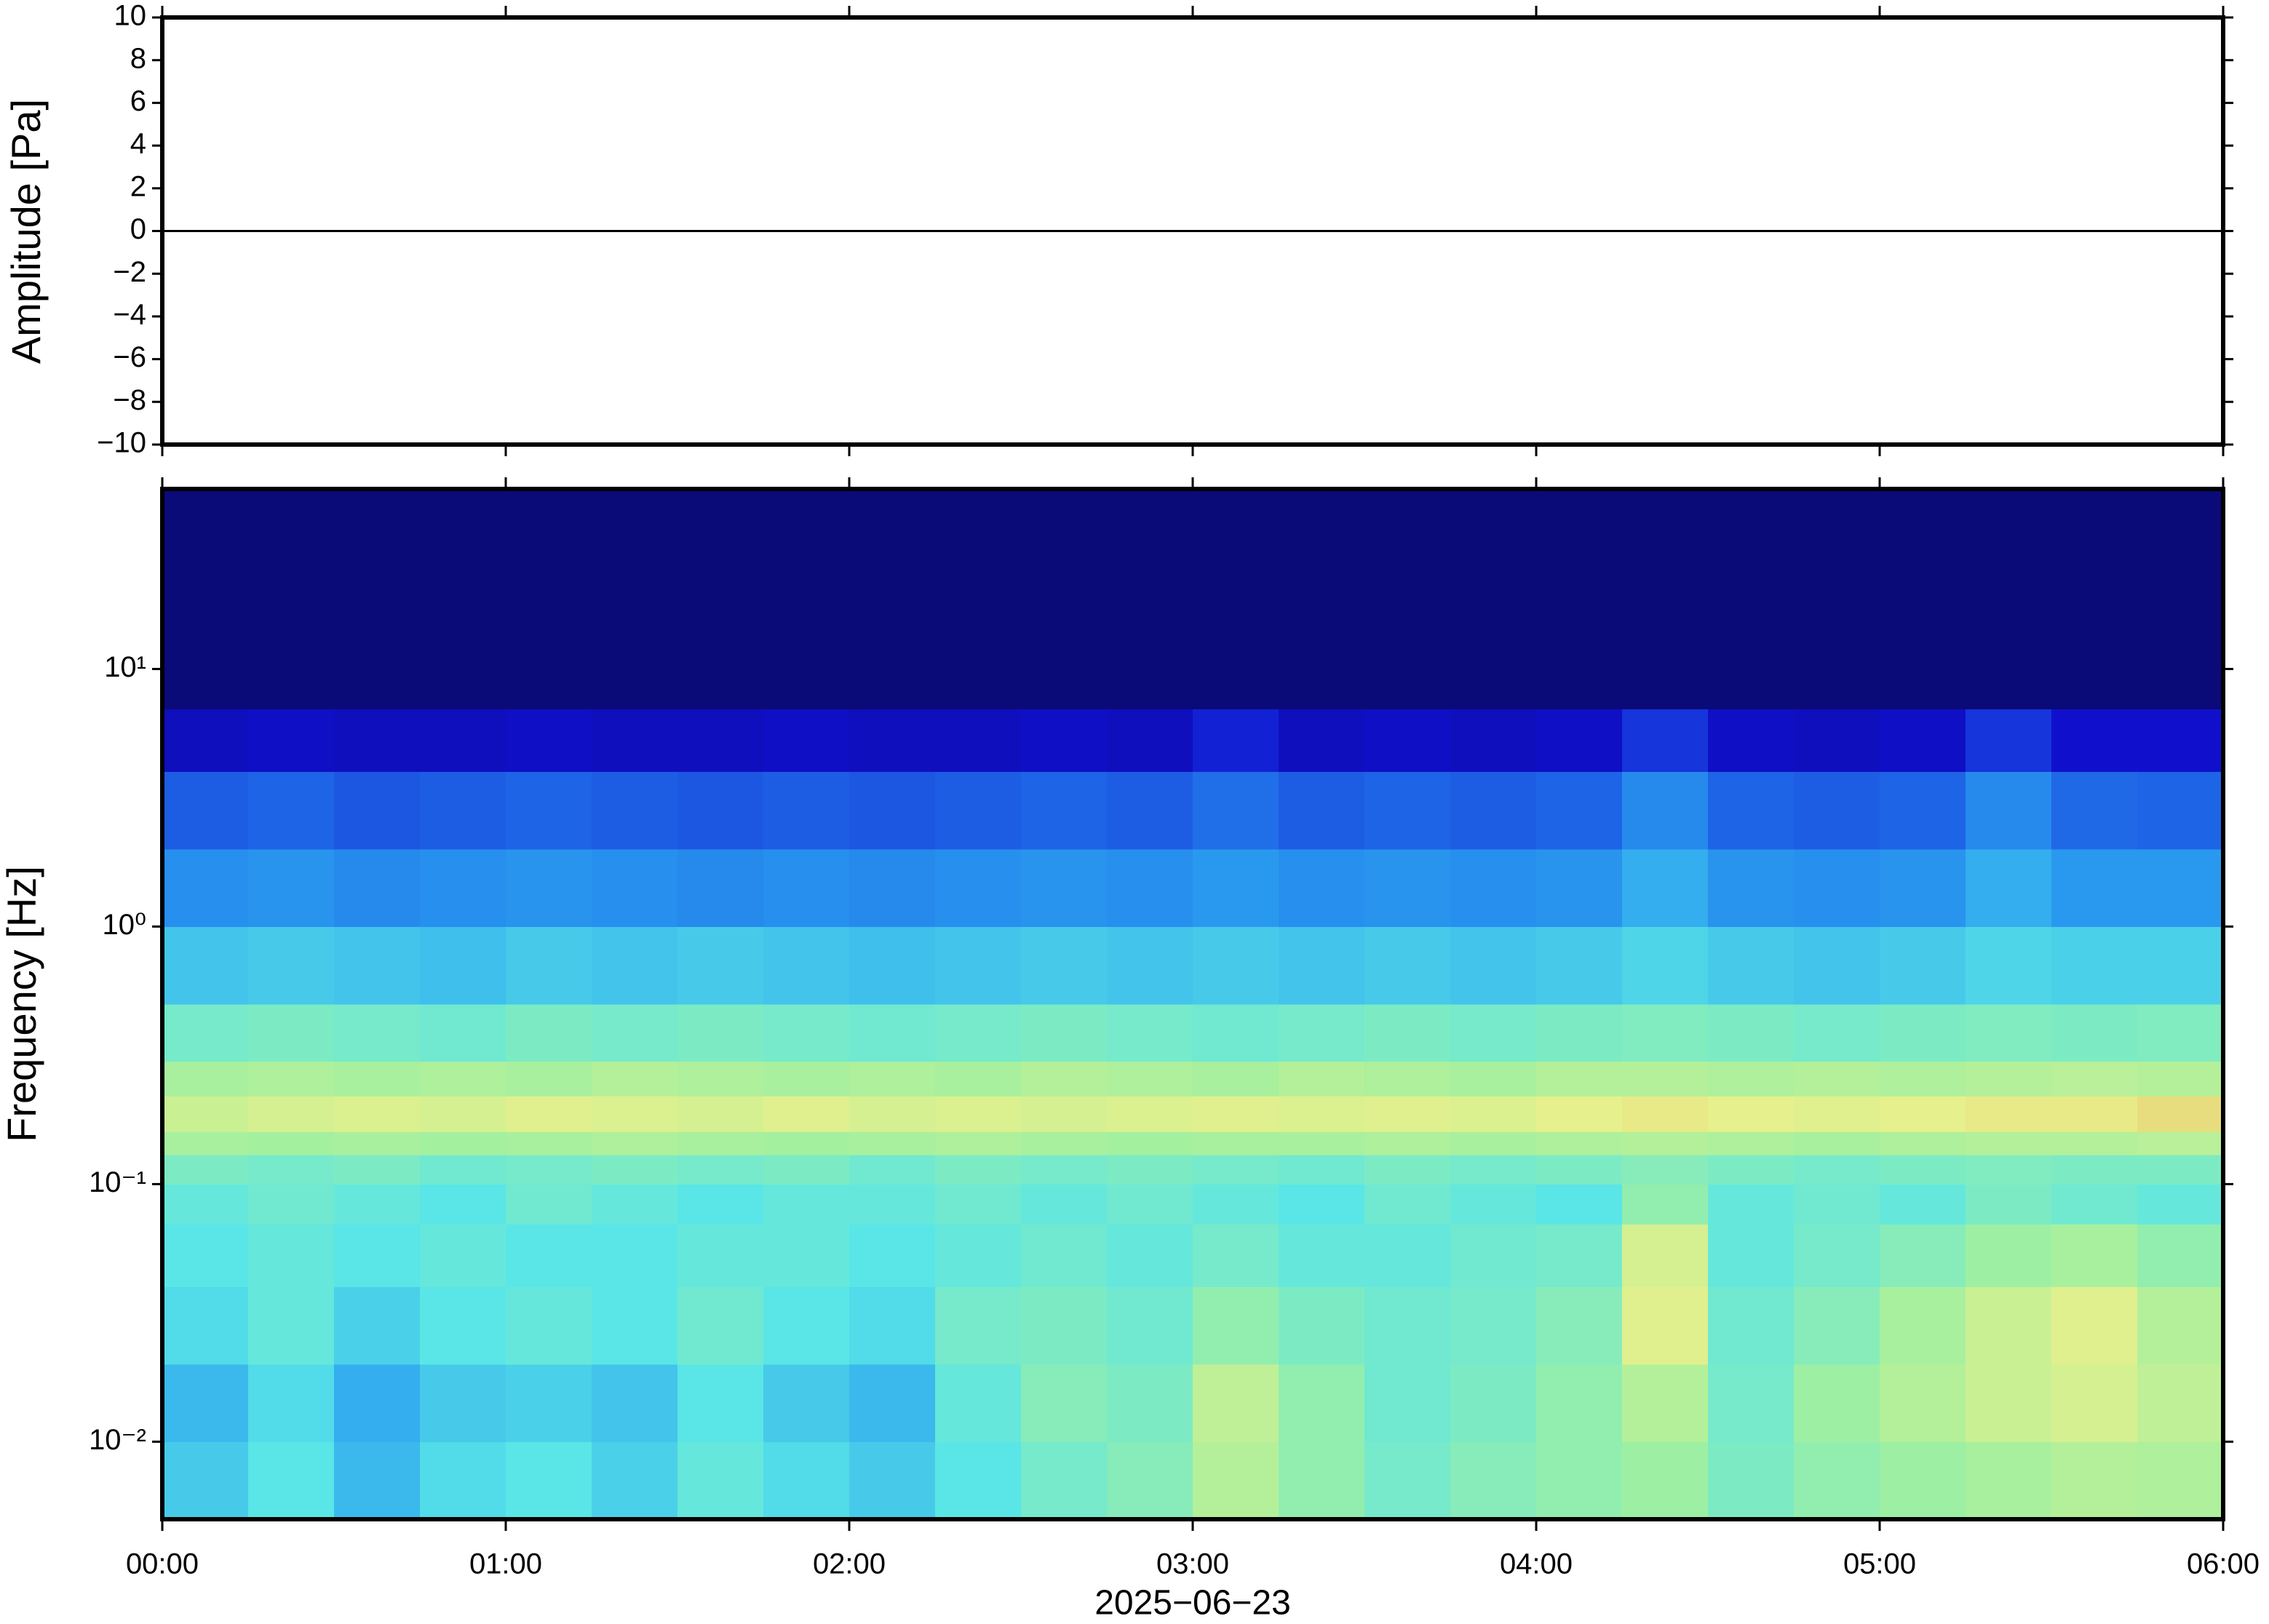 This screenshot has width=2269, height=1624. Describe the element at coordinates (138, 186) in the screenshot. I see `y-tick-label: 2` at that location.